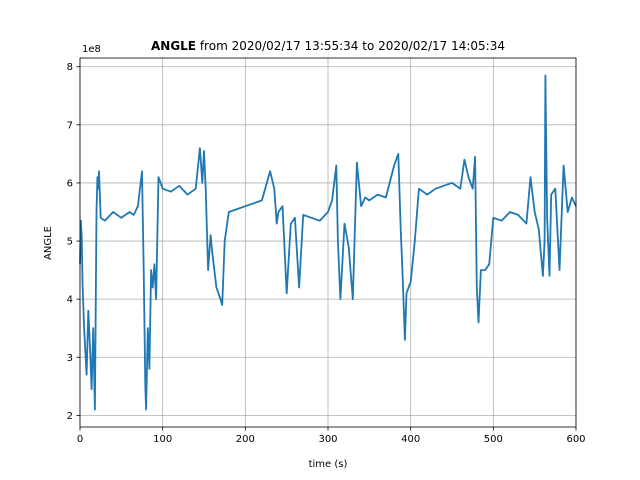  What do you see at coordinates (70, 416) in the screenshot?
I see `y-tick-label: 2` at bounding box center [70, 416].